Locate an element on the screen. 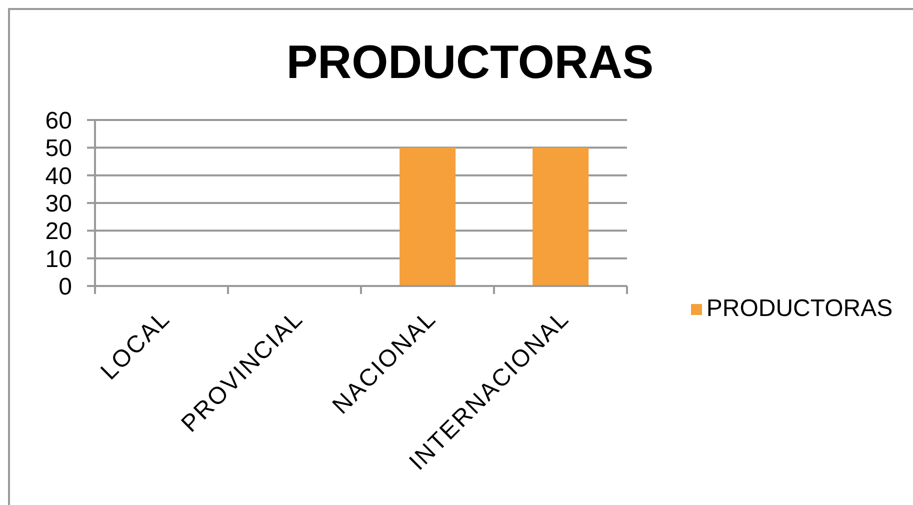 The image size is (913, 505). y-tick-label: 10 is located at coordinates (58, 259).